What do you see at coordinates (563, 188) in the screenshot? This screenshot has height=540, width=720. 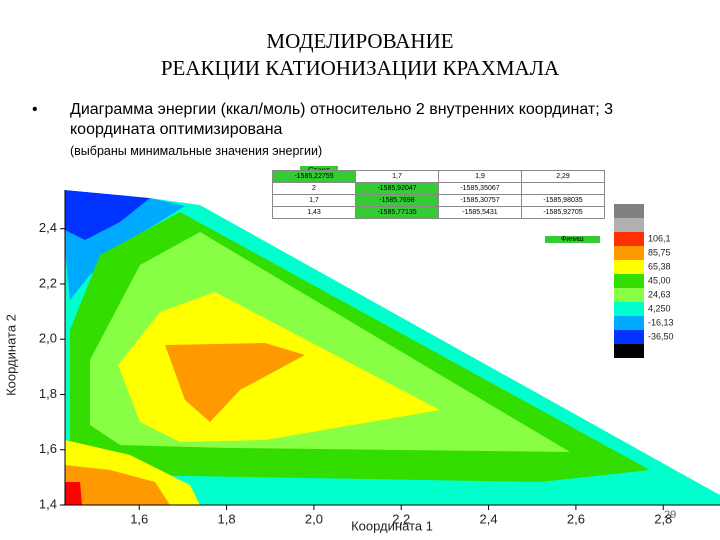 I see `table-cell` at bounding box center [563, 188].